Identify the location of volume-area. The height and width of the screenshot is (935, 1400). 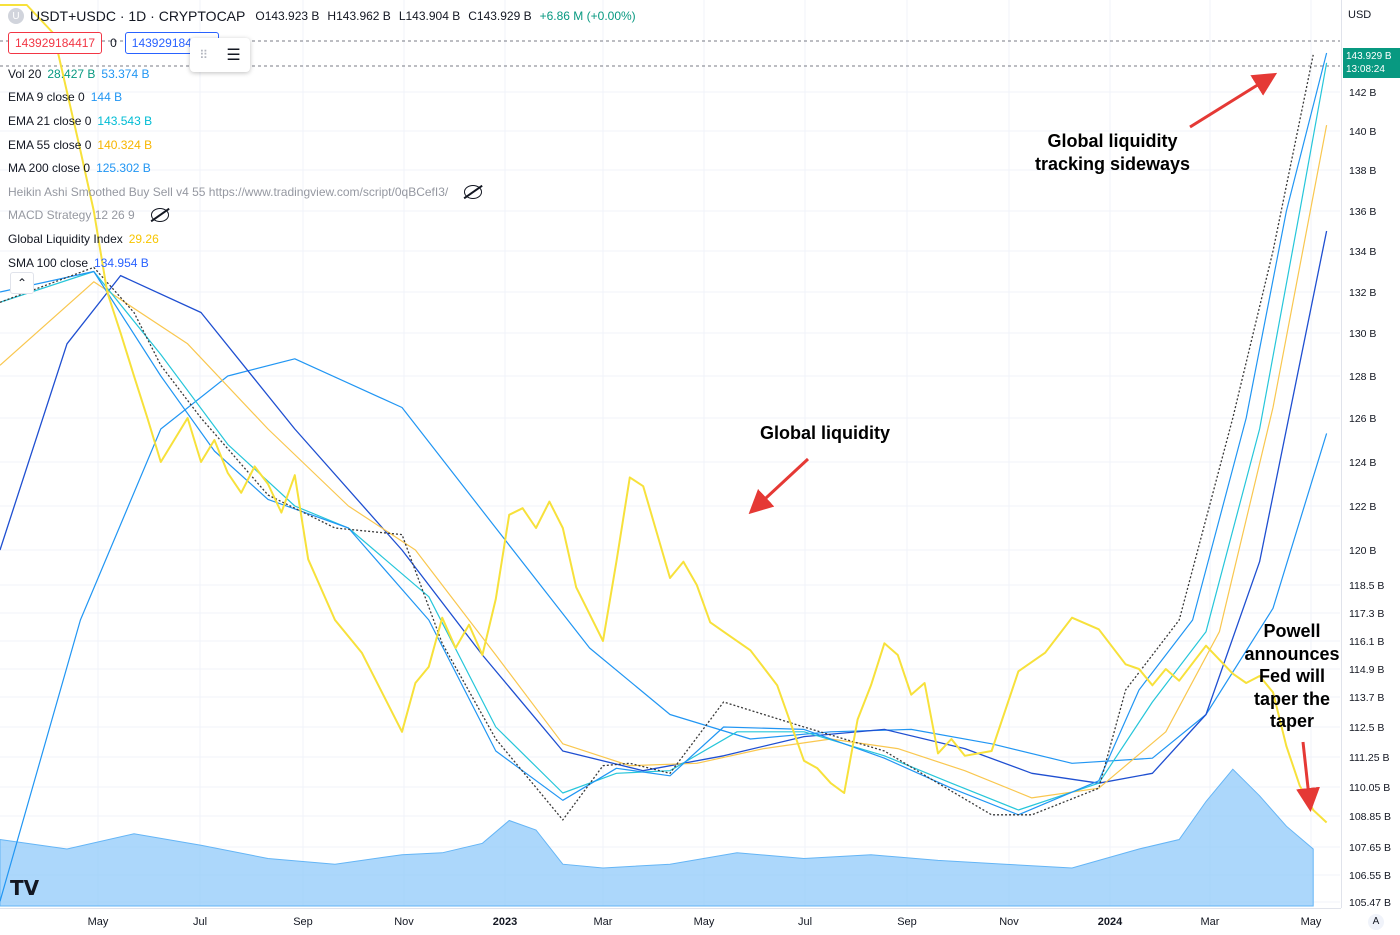
(657, 837).